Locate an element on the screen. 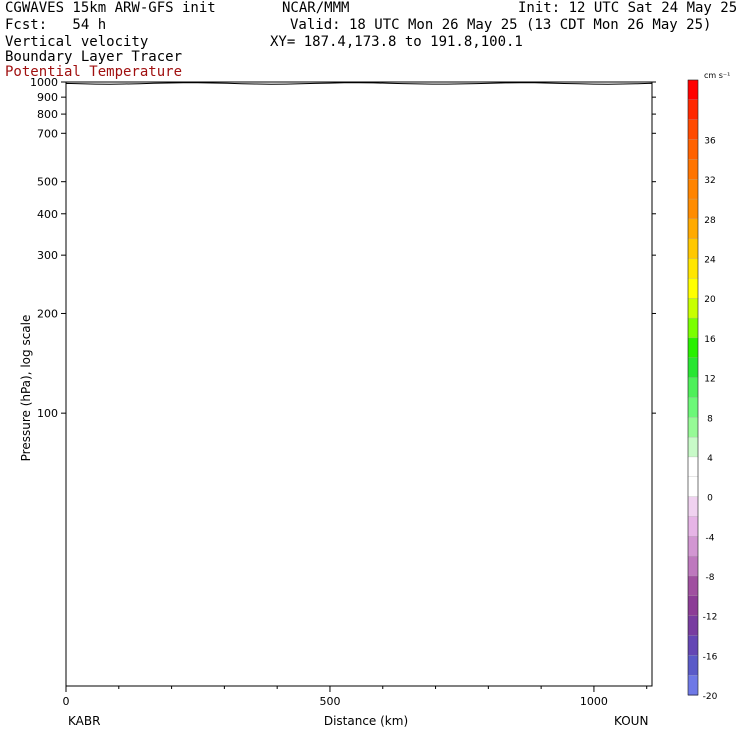 The width and height of the screenshot is (740, 740). colorbar-tick-label: -8 is located at coordinates (710, 578).